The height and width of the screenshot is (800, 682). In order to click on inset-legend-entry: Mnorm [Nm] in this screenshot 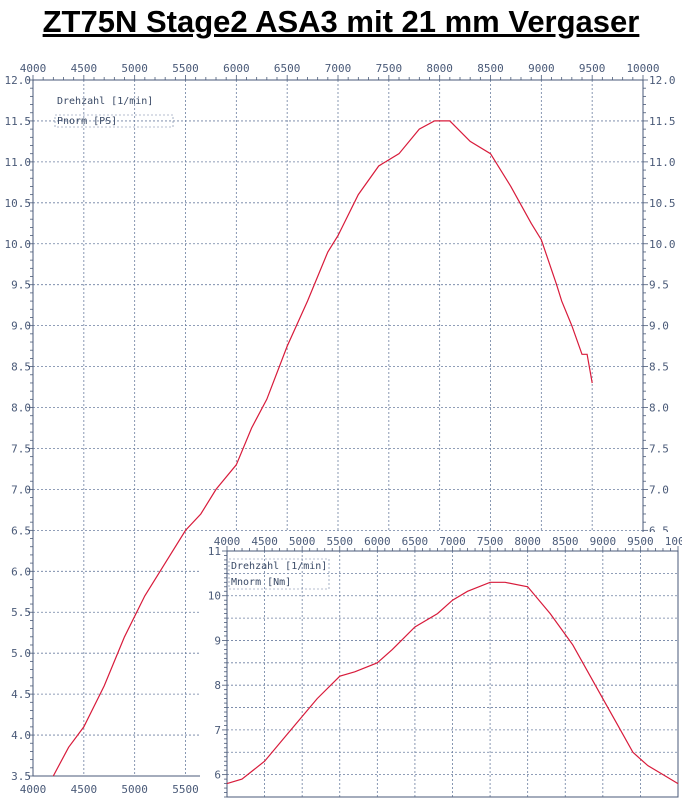, I will do `click(261, 582)`.